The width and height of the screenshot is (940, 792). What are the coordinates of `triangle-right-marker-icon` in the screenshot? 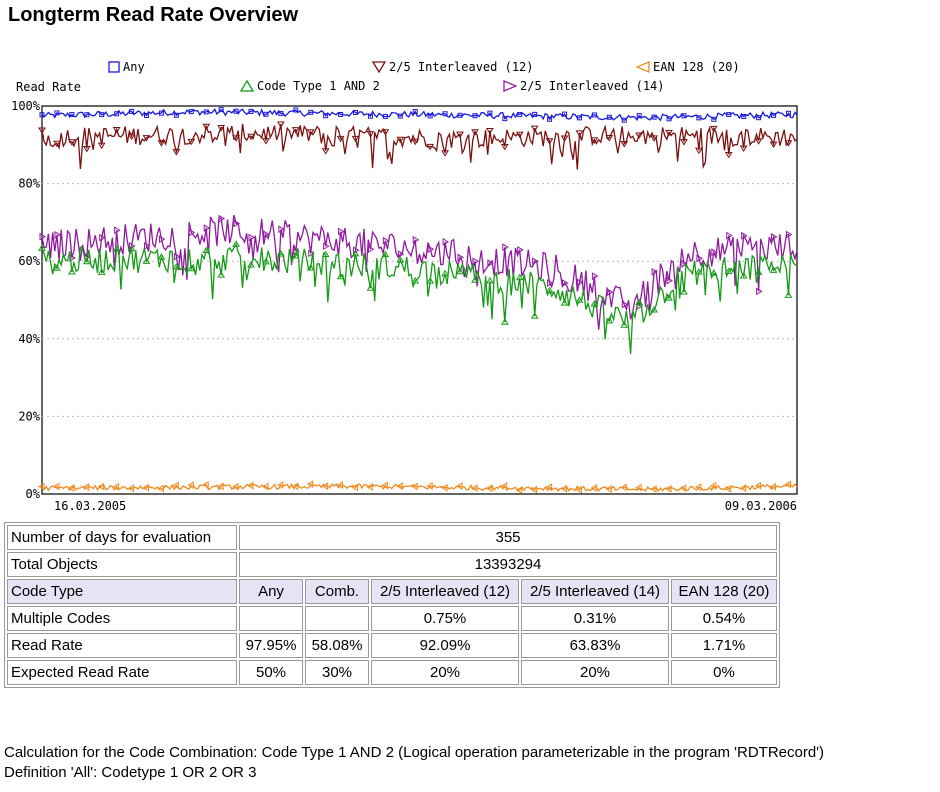 It's located at (510, 86).